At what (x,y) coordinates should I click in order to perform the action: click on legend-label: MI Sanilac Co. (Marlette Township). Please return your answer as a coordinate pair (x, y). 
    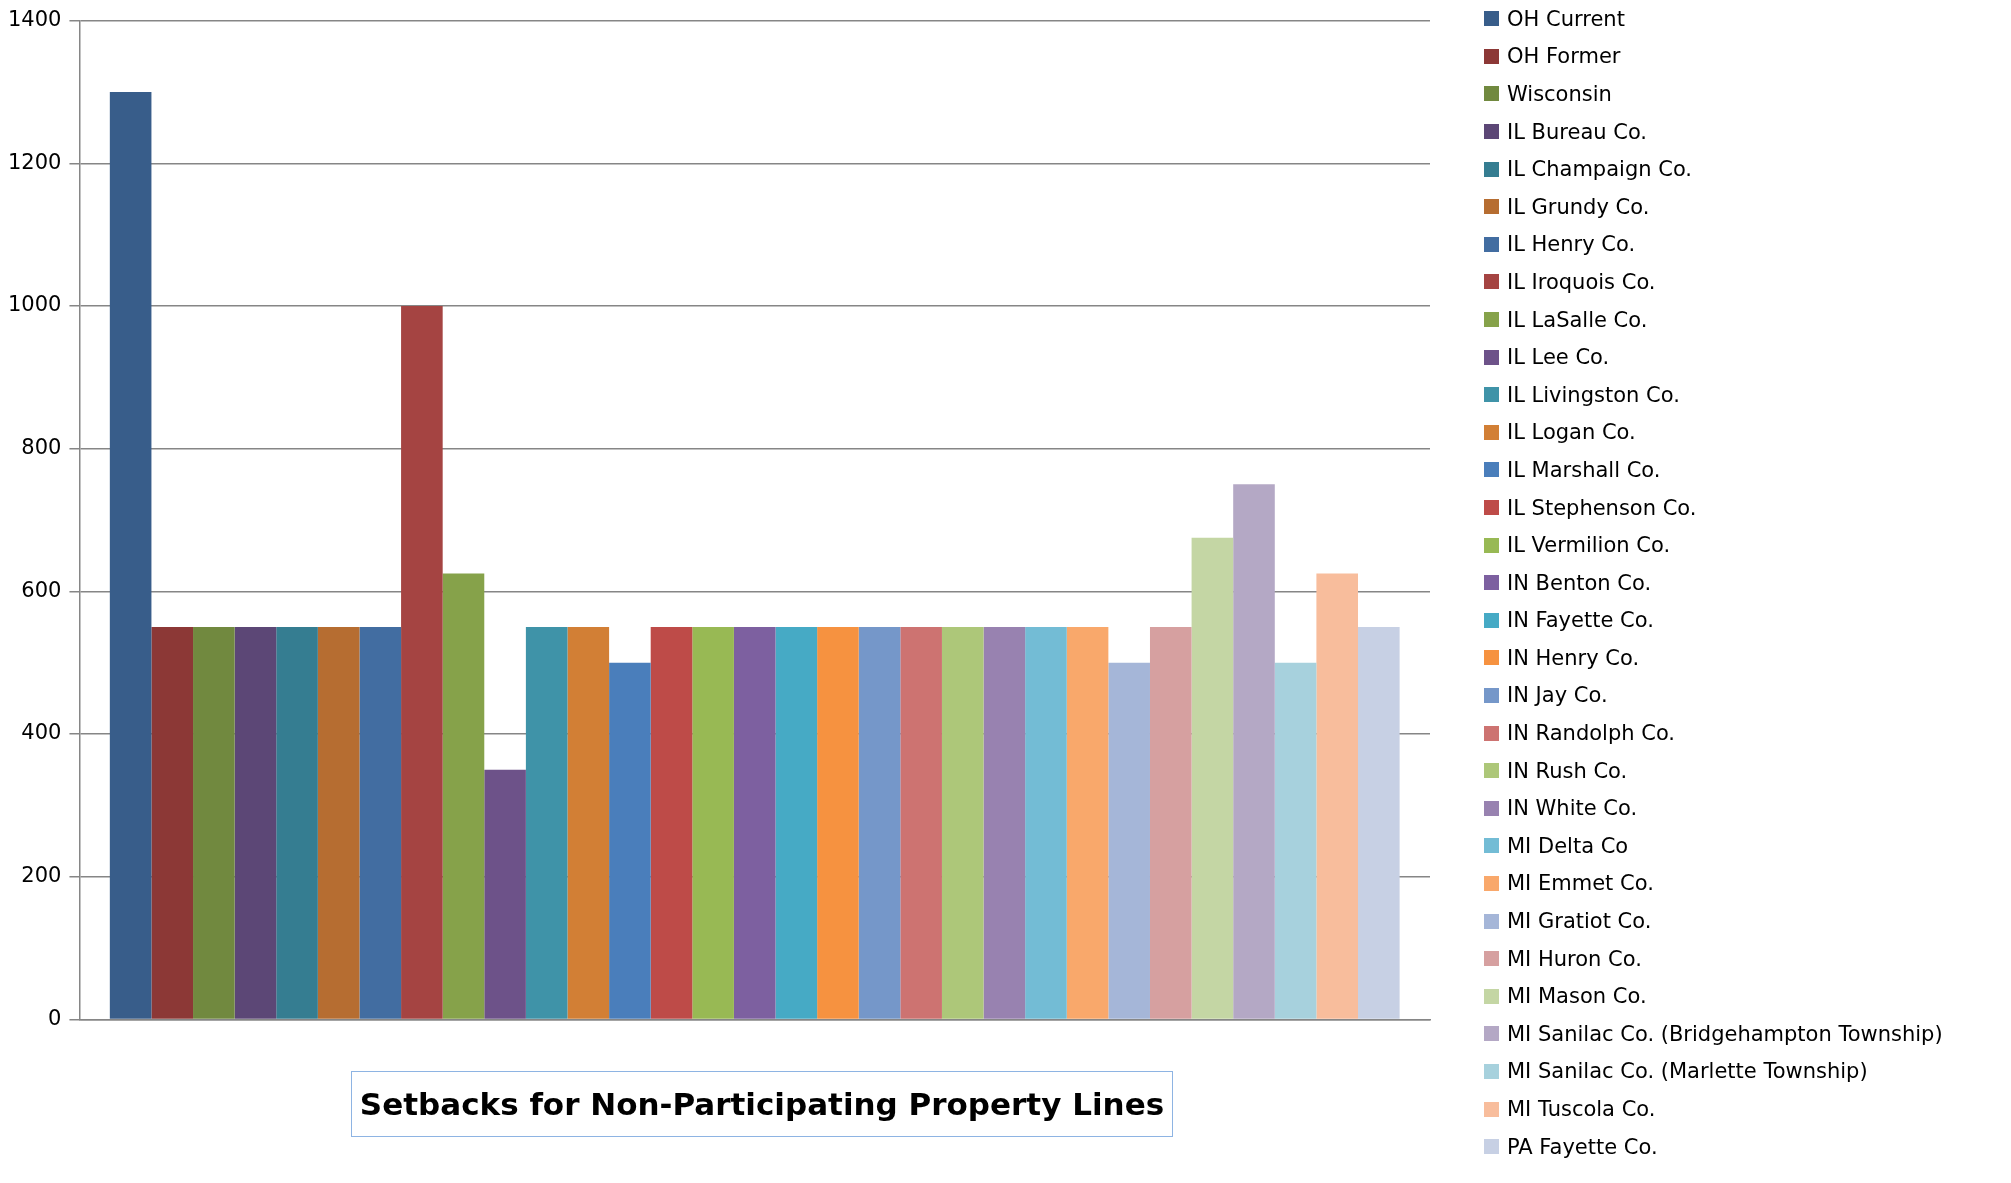
    Looking at the image, I should click on (1687, 1071).